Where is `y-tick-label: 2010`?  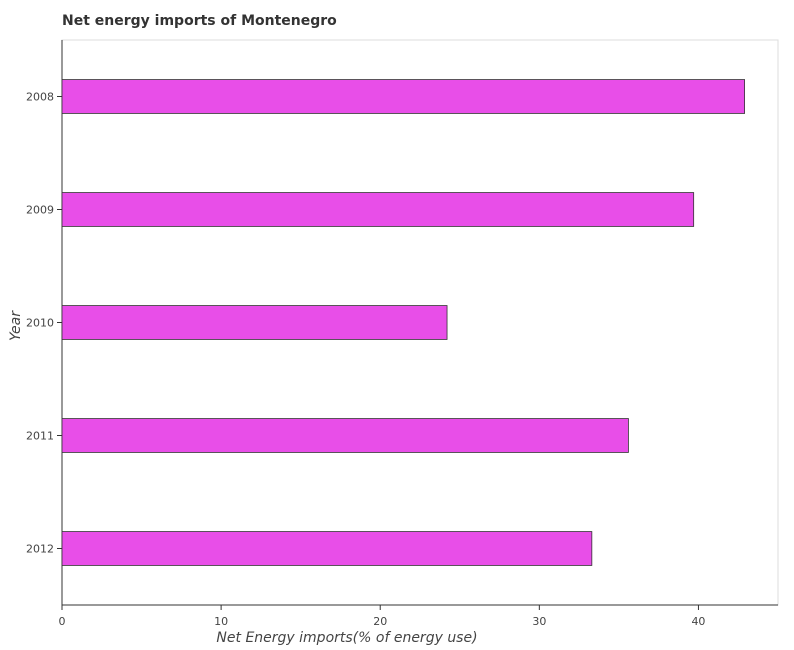
y-tick-label: 2010 is located at coordinates (40, 323).